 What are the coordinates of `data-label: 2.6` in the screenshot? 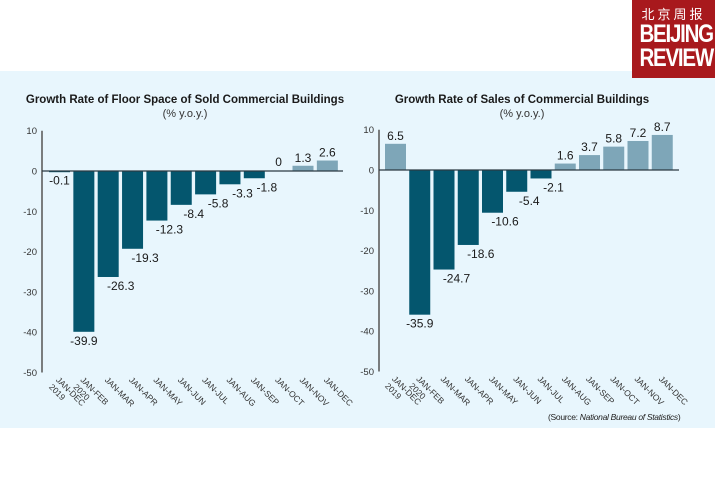 It's located at (327, 153).